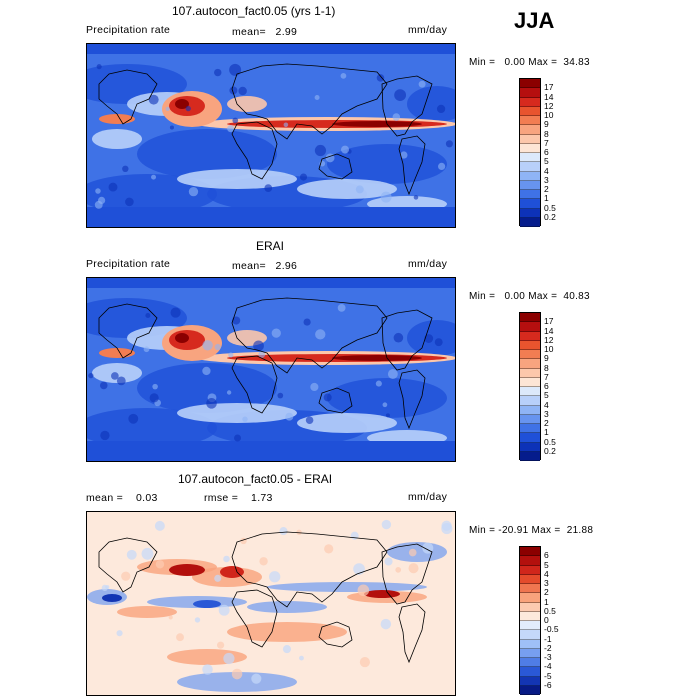 Image resolution: width=700 pixels, height=700 pixels. What do you see at coordinates (238, 498) in the screenshot?
I see `rmse-label: rmse = 1.73` at bounding box center [238, 498].